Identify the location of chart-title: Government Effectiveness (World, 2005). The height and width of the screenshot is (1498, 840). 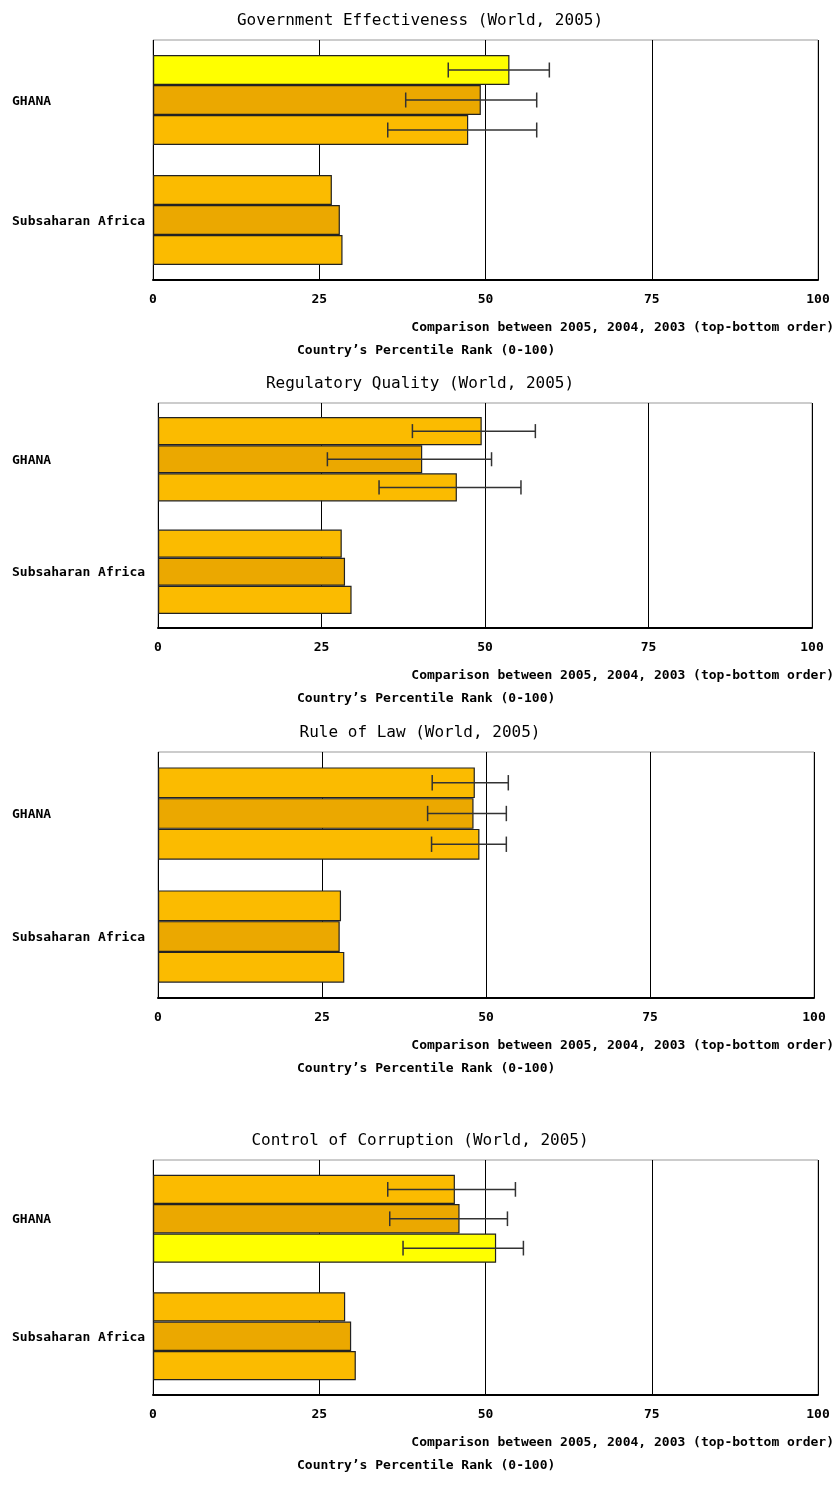
(420, 19).